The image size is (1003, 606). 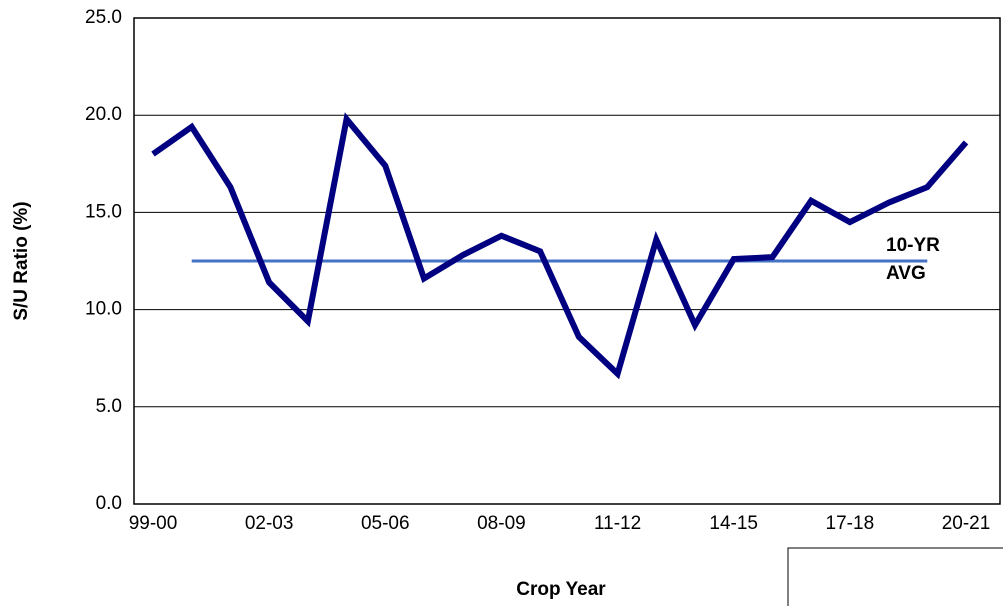 I want to click on blank-box, so click(x=895, y=576).